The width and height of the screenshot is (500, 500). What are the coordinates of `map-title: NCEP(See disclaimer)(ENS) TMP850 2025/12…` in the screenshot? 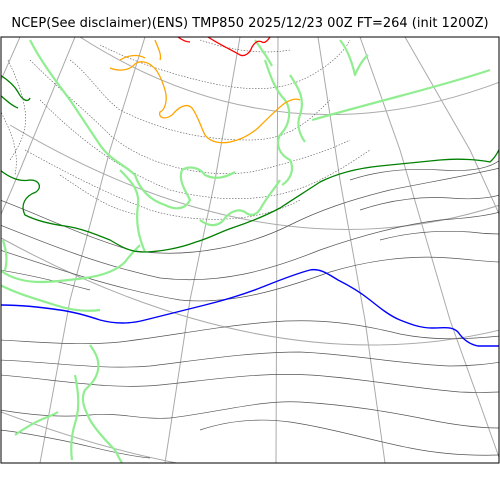 It's located at (250, 23).